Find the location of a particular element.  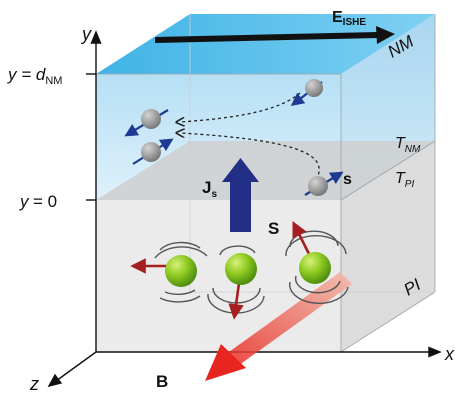

js-arrow is located at coordinates (240, 195).